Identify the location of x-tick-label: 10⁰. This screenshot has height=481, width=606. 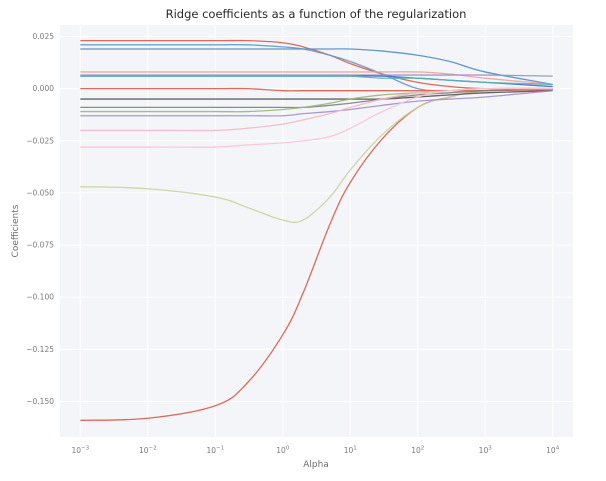
(283, 451).